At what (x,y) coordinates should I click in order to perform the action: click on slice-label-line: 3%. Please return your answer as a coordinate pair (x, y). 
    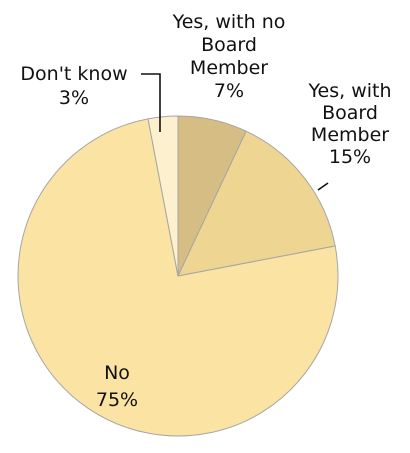
    Looking at the image, I should click on (74, 98).